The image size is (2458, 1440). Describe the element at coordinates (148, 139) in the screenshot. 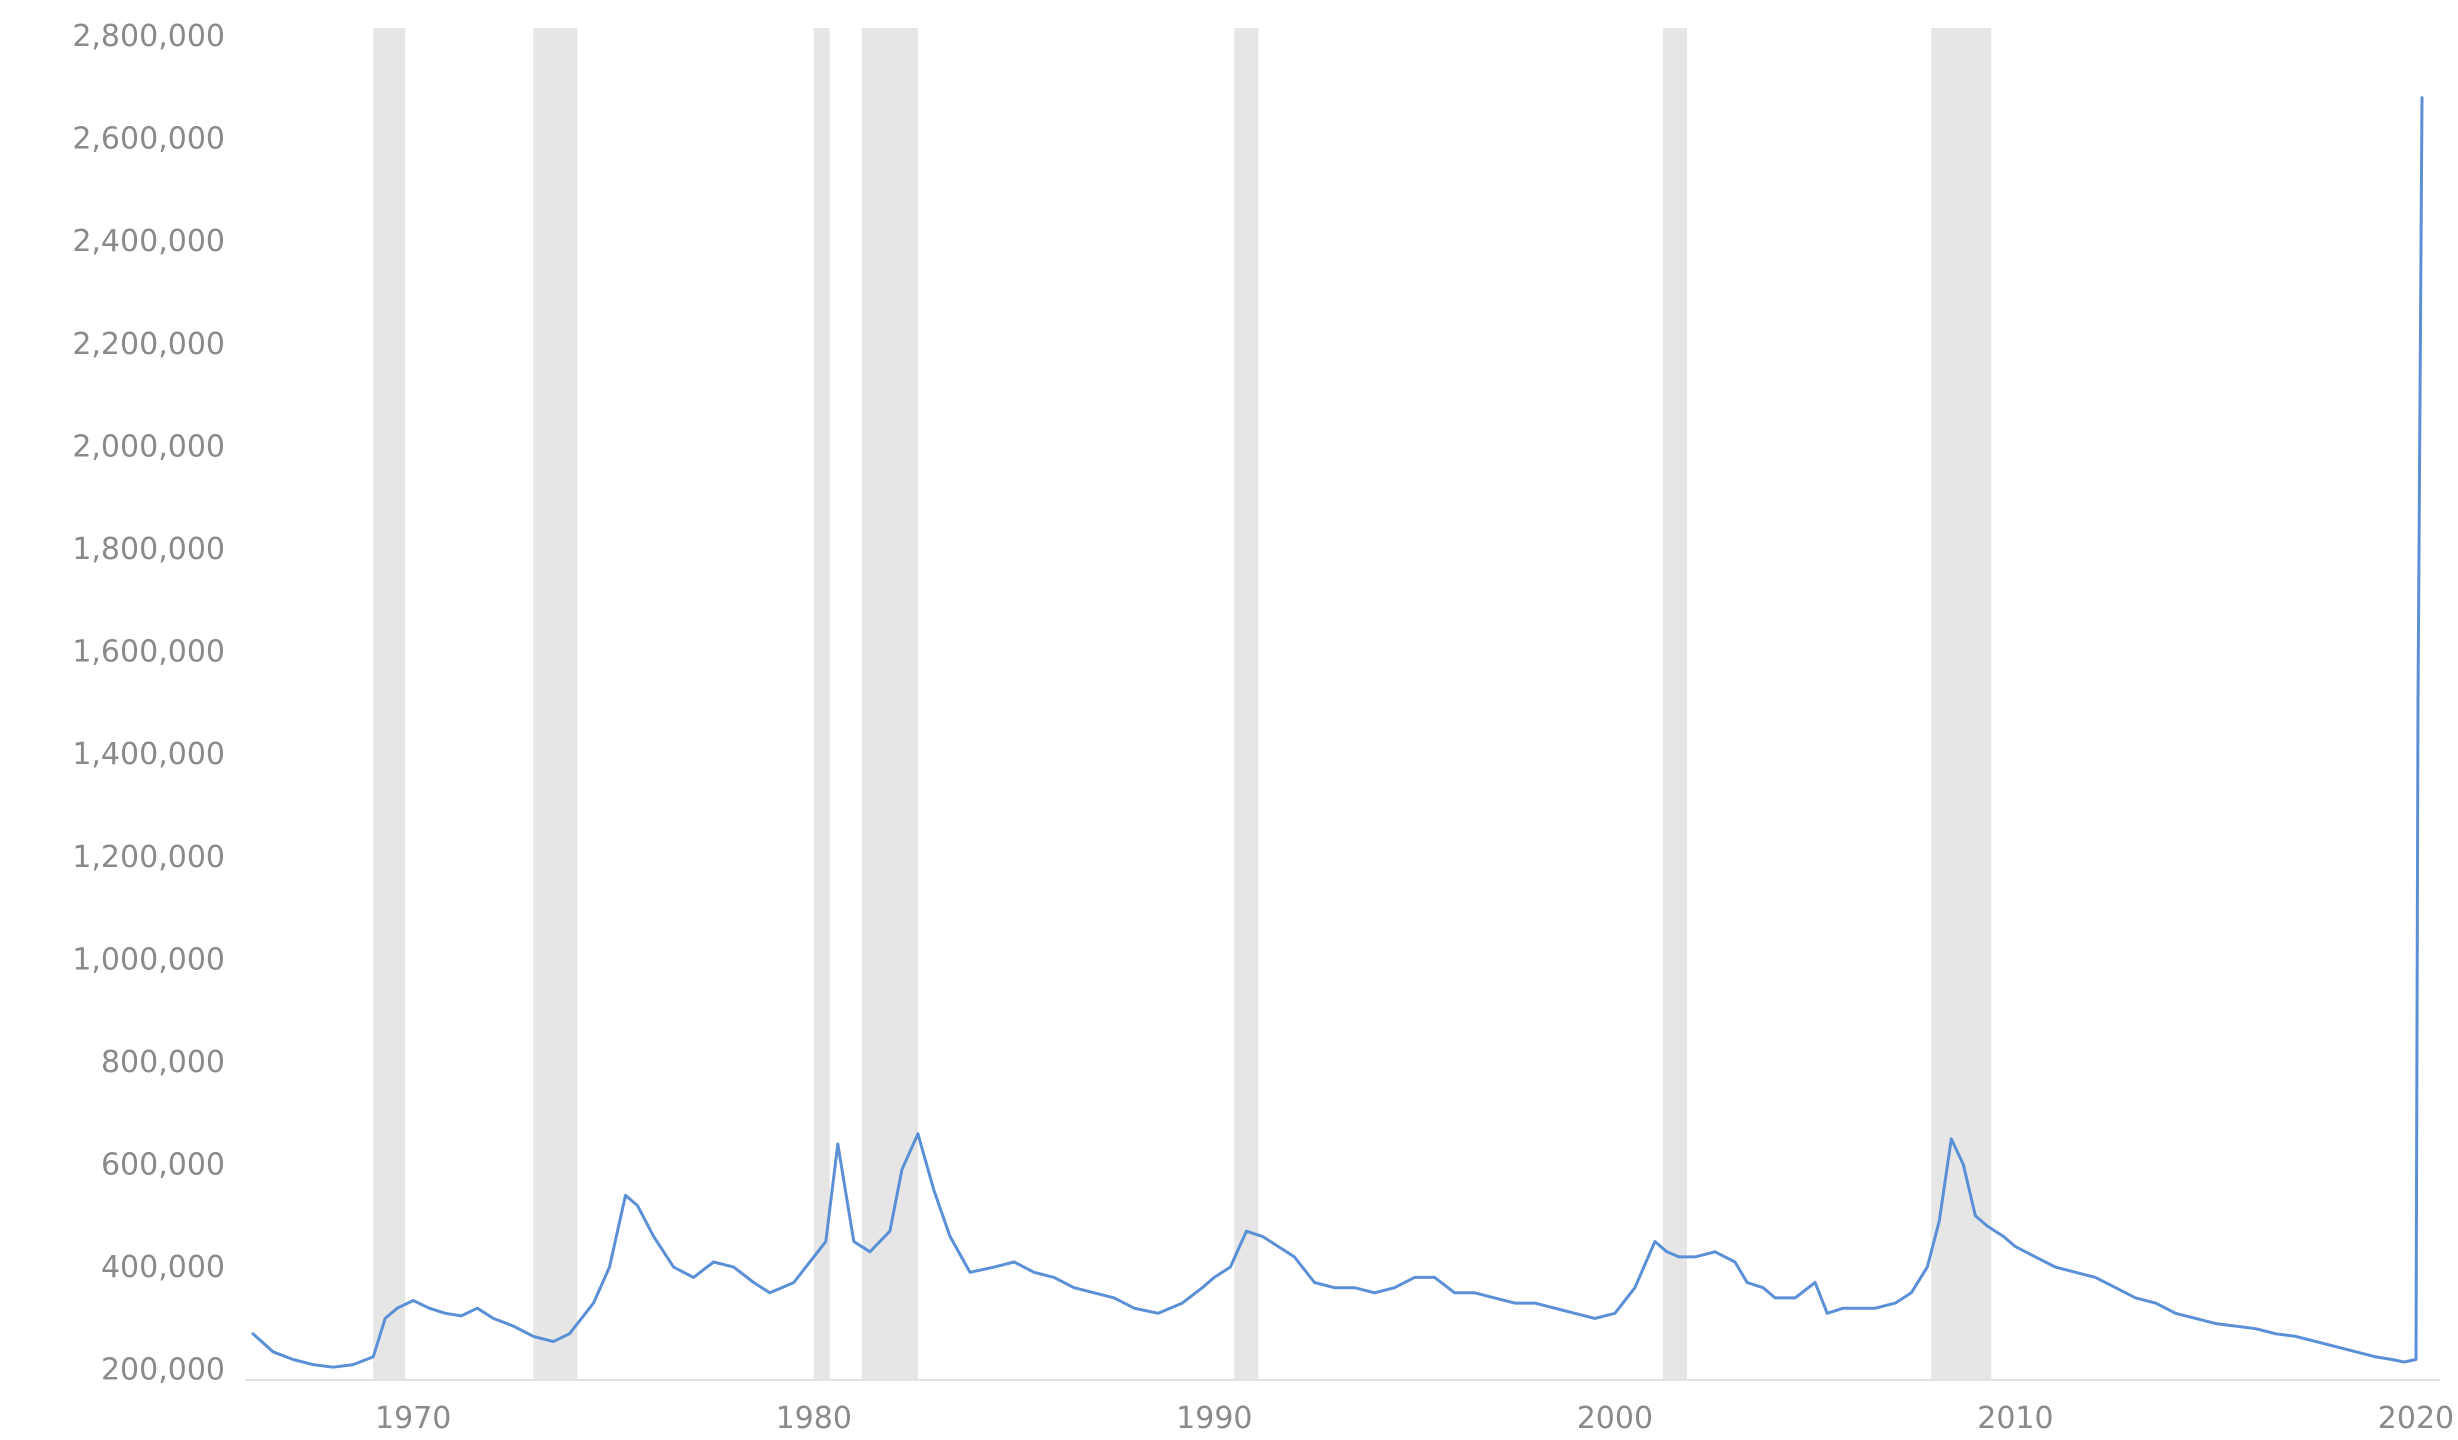

I see `y-tick-label: 2,600,000` at that location.